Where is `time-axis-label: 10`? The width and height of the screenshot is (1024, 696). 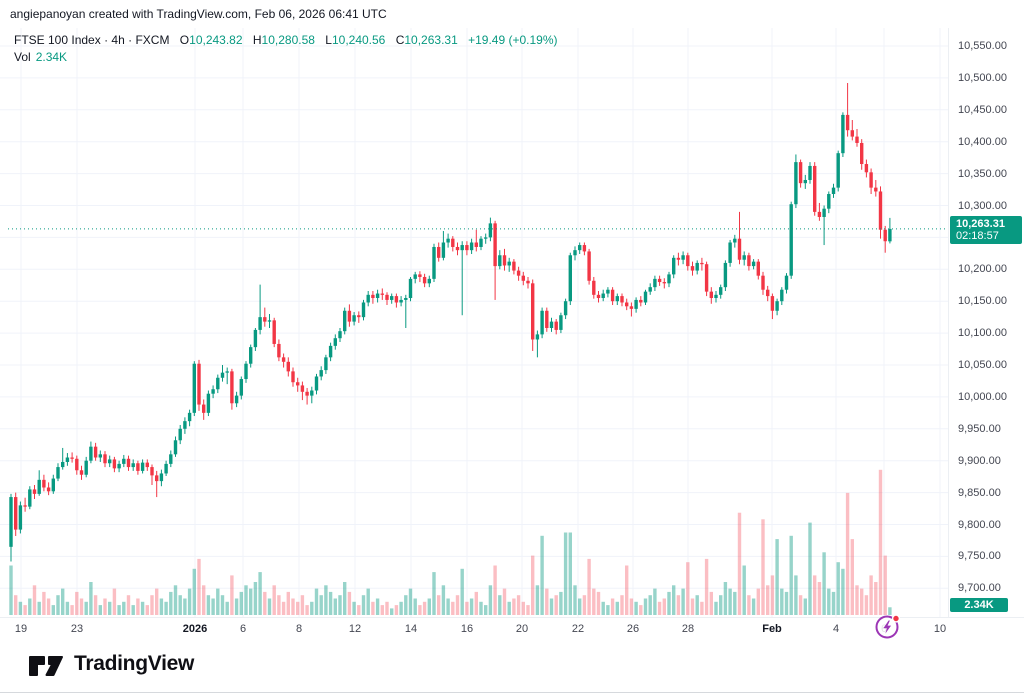
time-axis-label: 10 is located at coordinates (940, 629).